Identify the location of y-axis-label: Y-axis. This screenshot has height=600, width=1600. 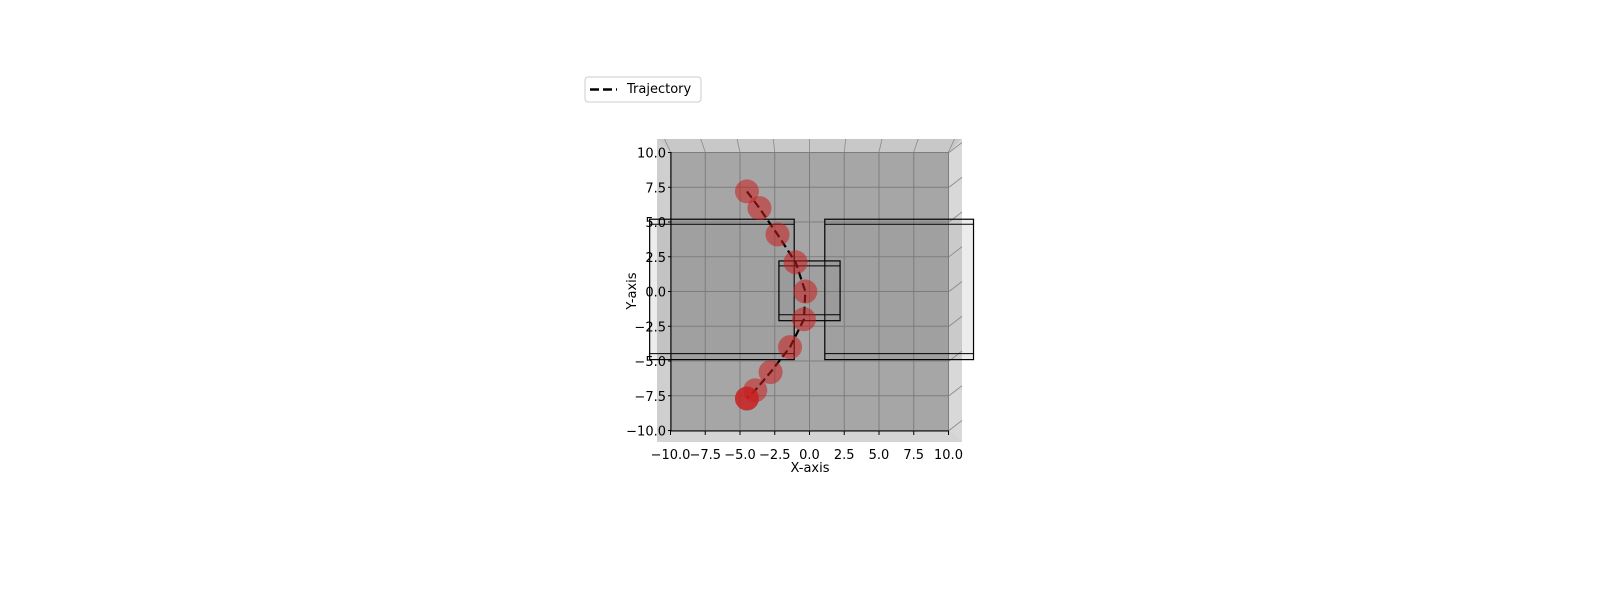
(632, 291).